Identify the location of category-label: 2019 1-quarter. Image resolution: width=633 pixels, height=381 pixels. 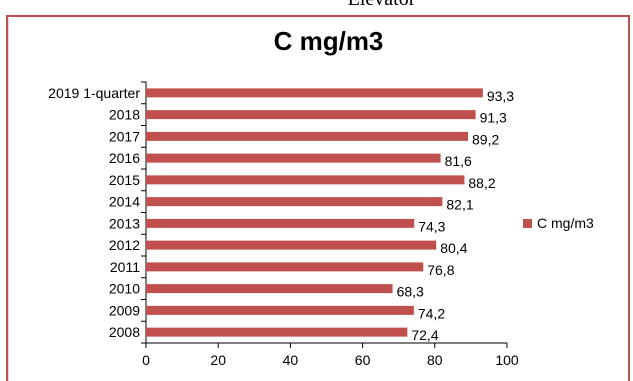
(94, 93).